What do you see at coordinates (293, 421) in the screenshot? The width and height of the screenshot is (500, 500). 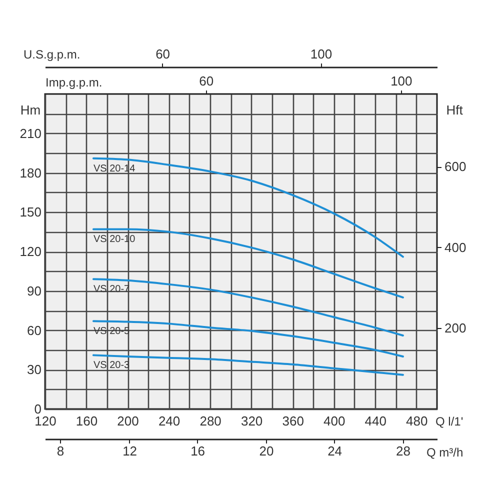 I see `x-tick-label: 360` at bounding box center [293, 421].